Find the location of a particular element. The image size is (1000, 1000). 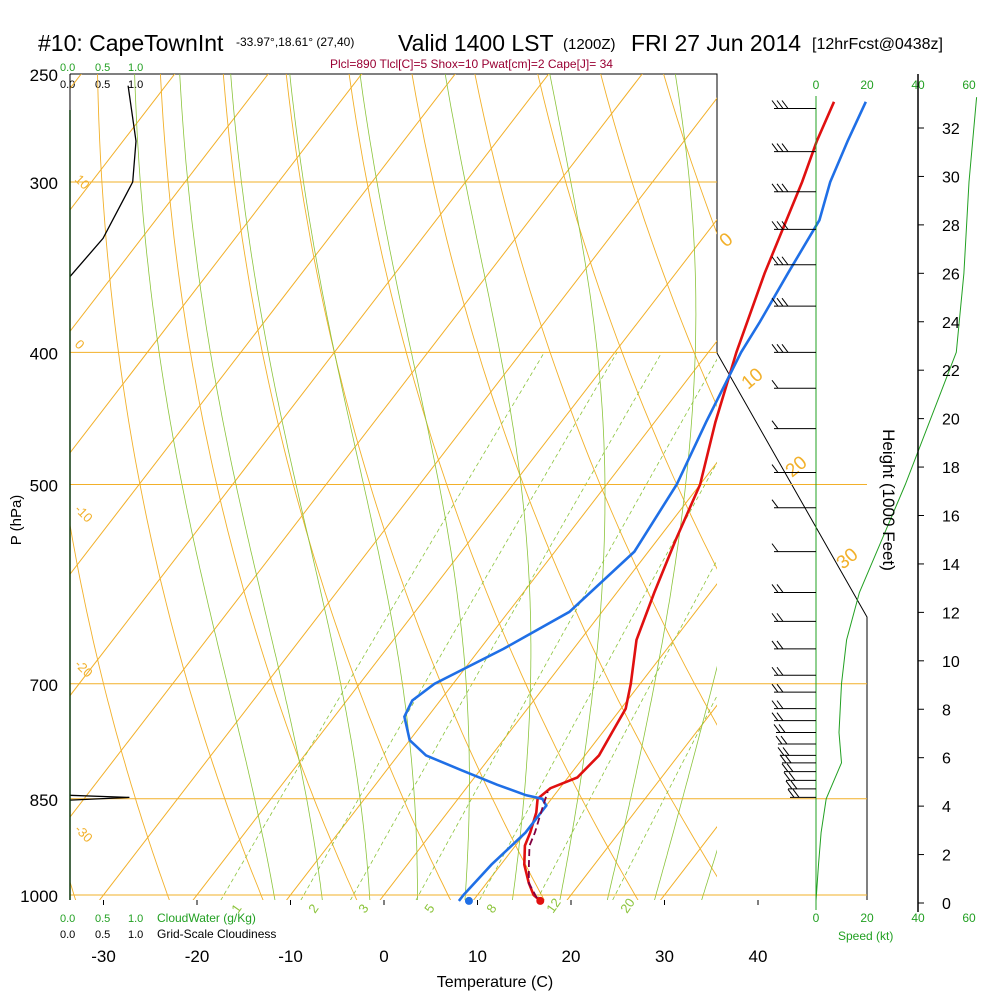

dry-adiabat-label: -10 is located at coordinates (84, 514).